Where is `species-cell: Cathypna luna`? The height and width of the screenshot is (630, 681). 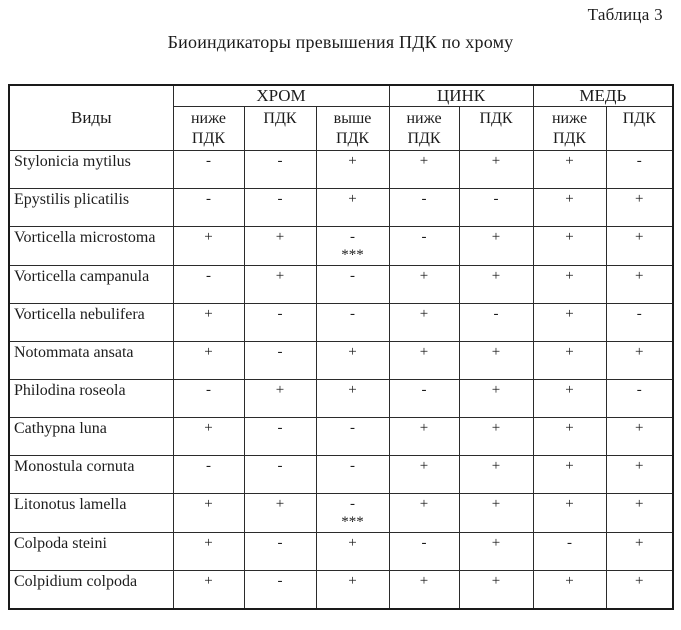
species-cell: Cathypna luna is located at coordinates (91, 437).